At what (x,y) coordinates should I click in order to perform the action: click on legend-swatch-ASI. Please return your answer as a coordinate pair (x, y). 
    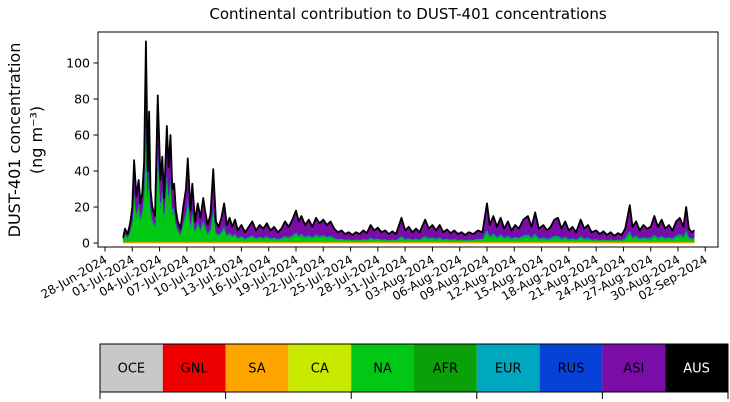
    Looking at the image, I should click on (634, 368).